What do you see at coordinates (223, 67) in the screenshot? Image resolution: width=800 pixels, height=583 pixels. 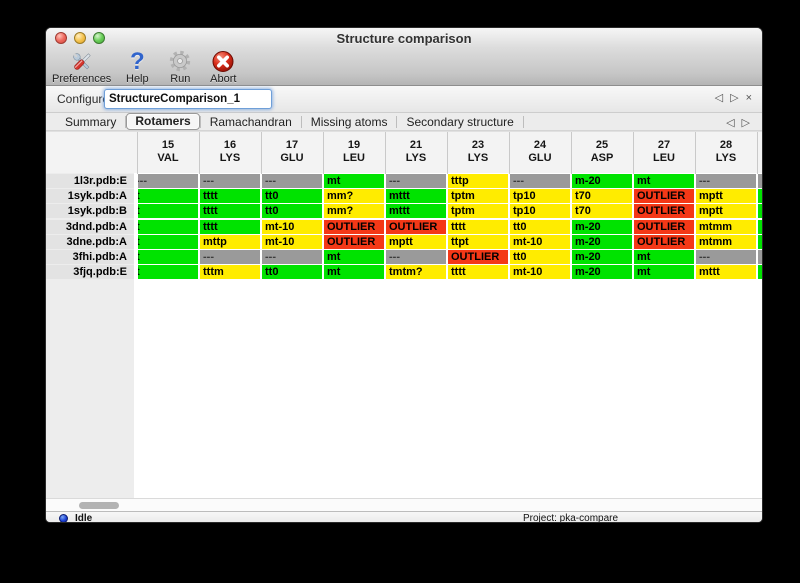 I see `abort-button: Abort` at bounding box center [223, 67].